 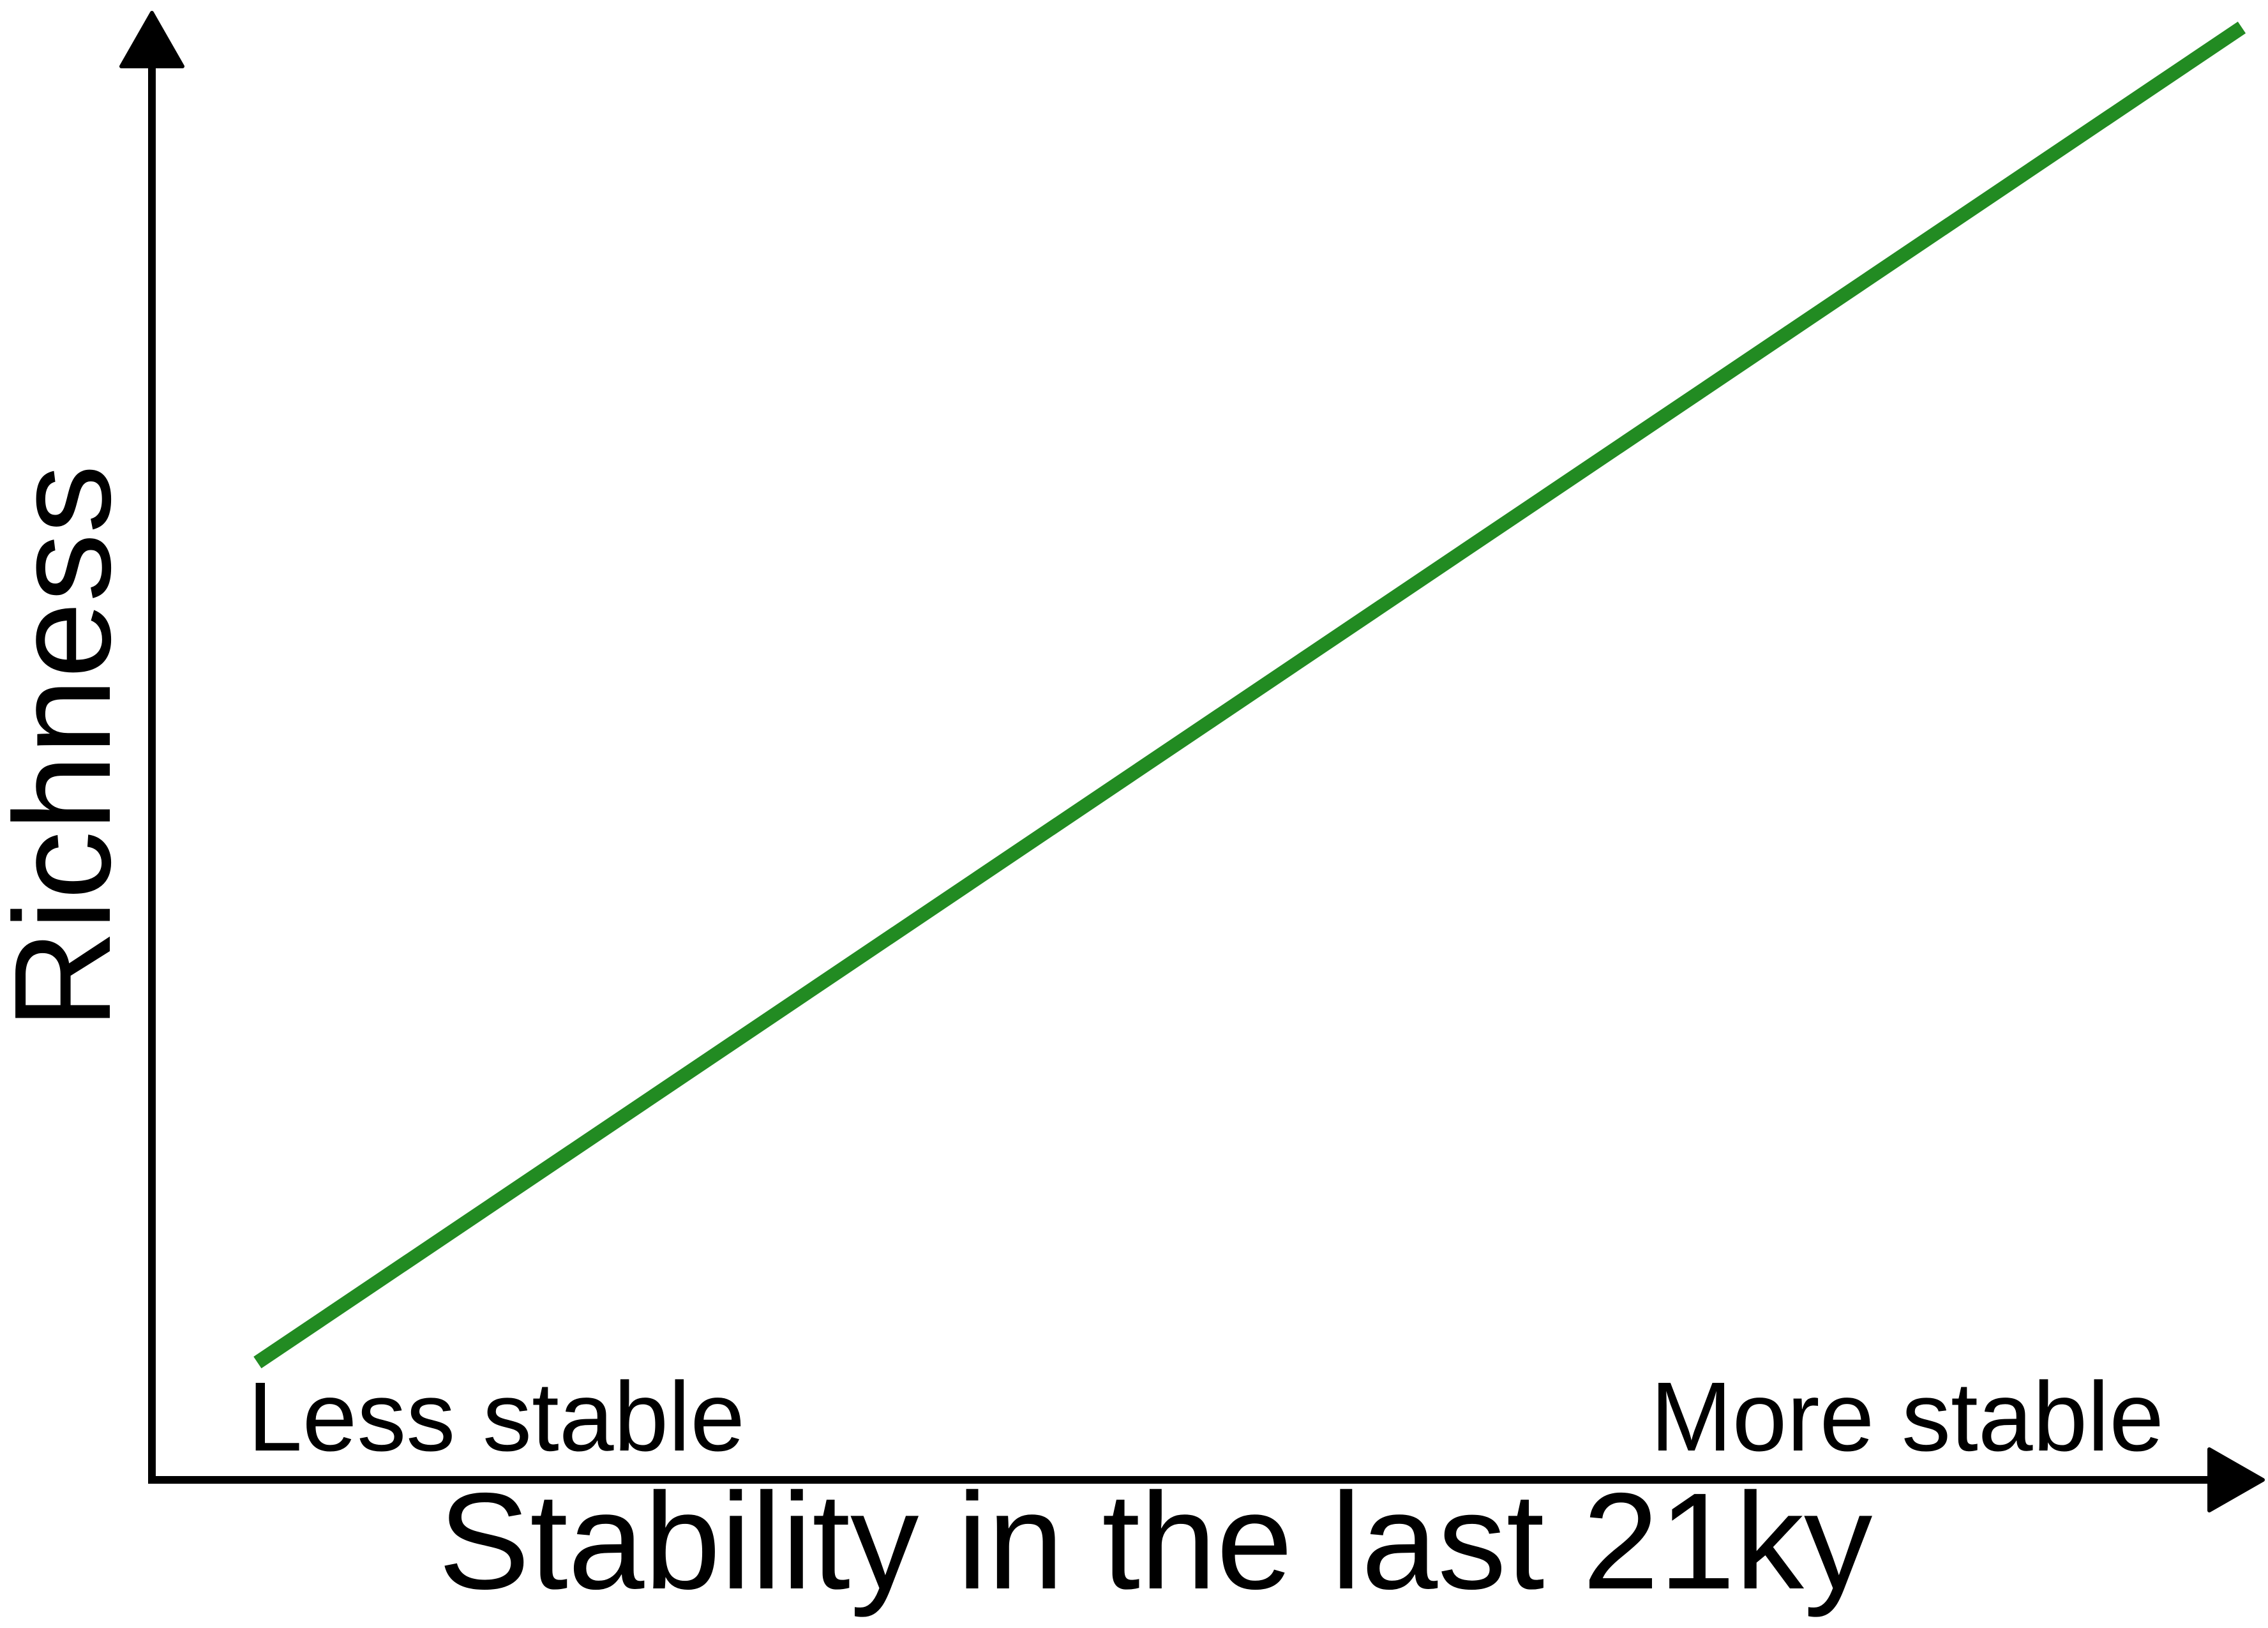 I want to click on x-tick-label-less-stable: Less stable, so click(x=496, y=1417).